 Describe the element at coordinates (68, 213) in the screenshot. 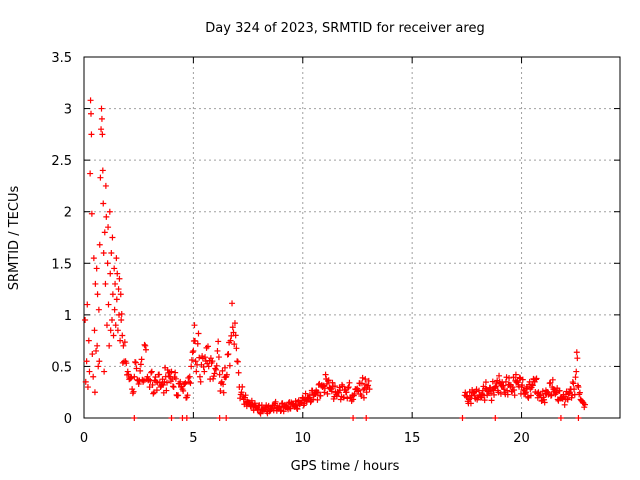

I see `y-tick-label: 2` at that location.